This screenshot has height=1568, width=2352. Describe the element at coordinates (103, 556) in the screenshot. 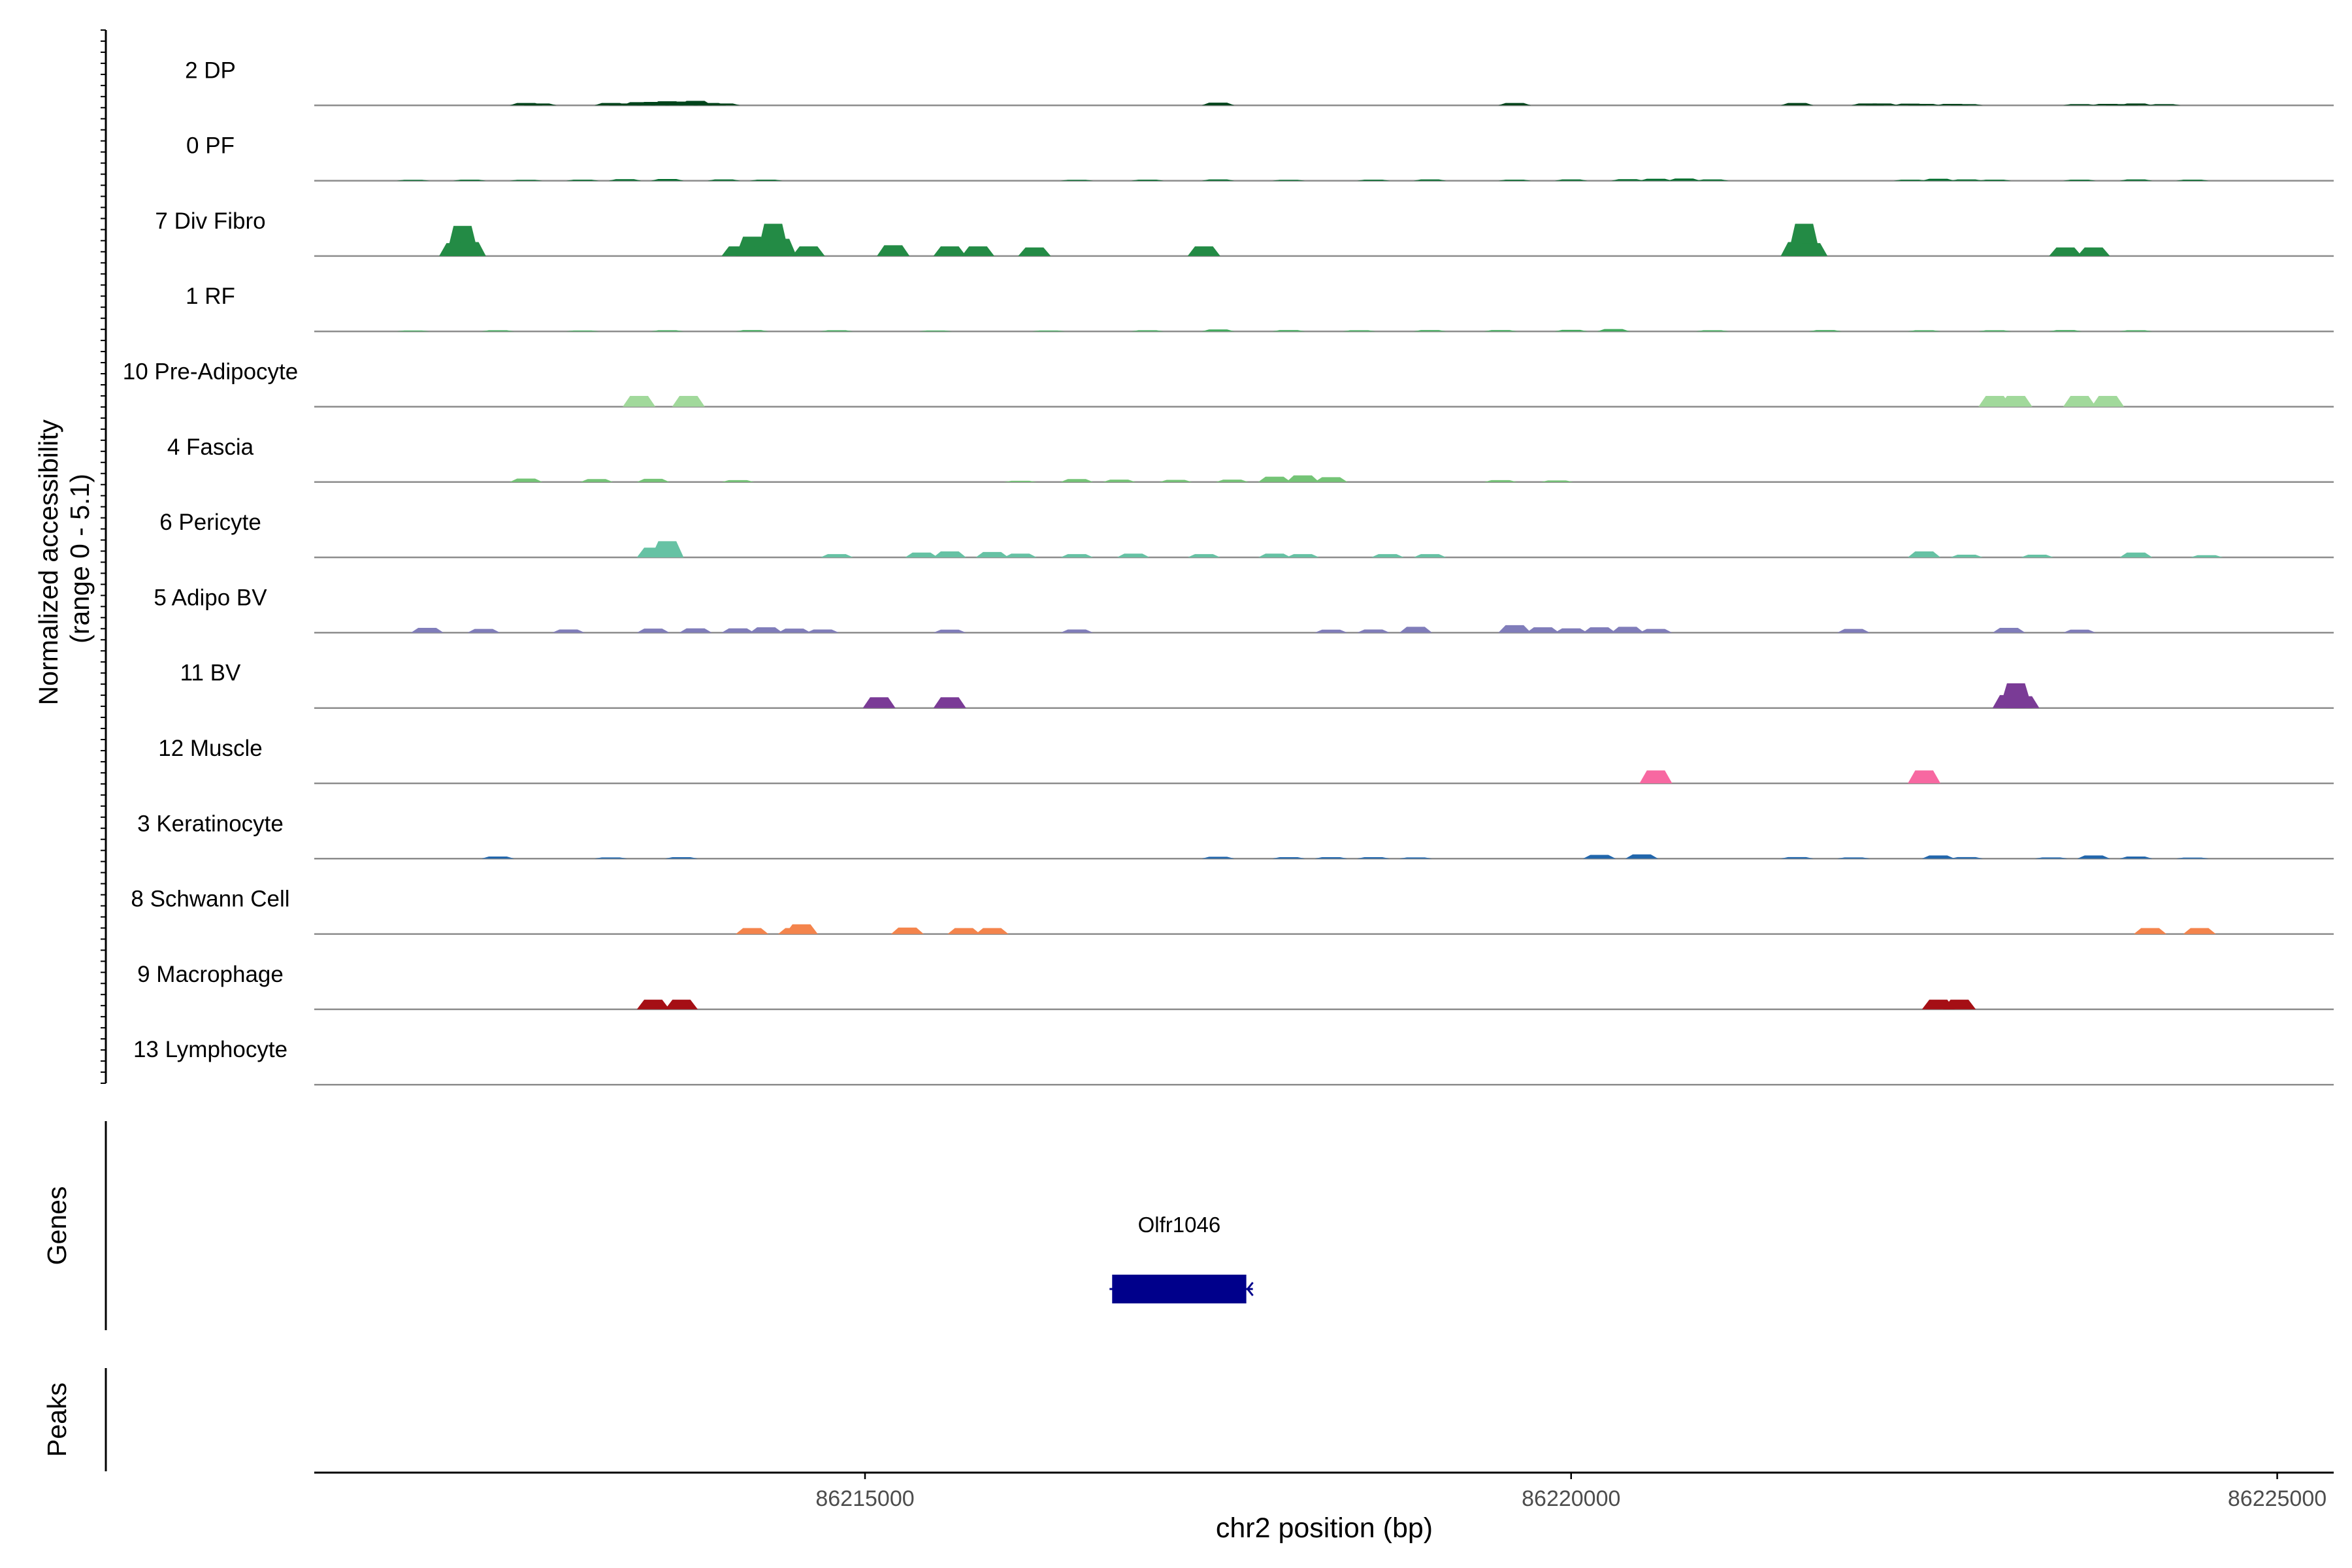

I see `accessibility-axis-ticks` at that location.